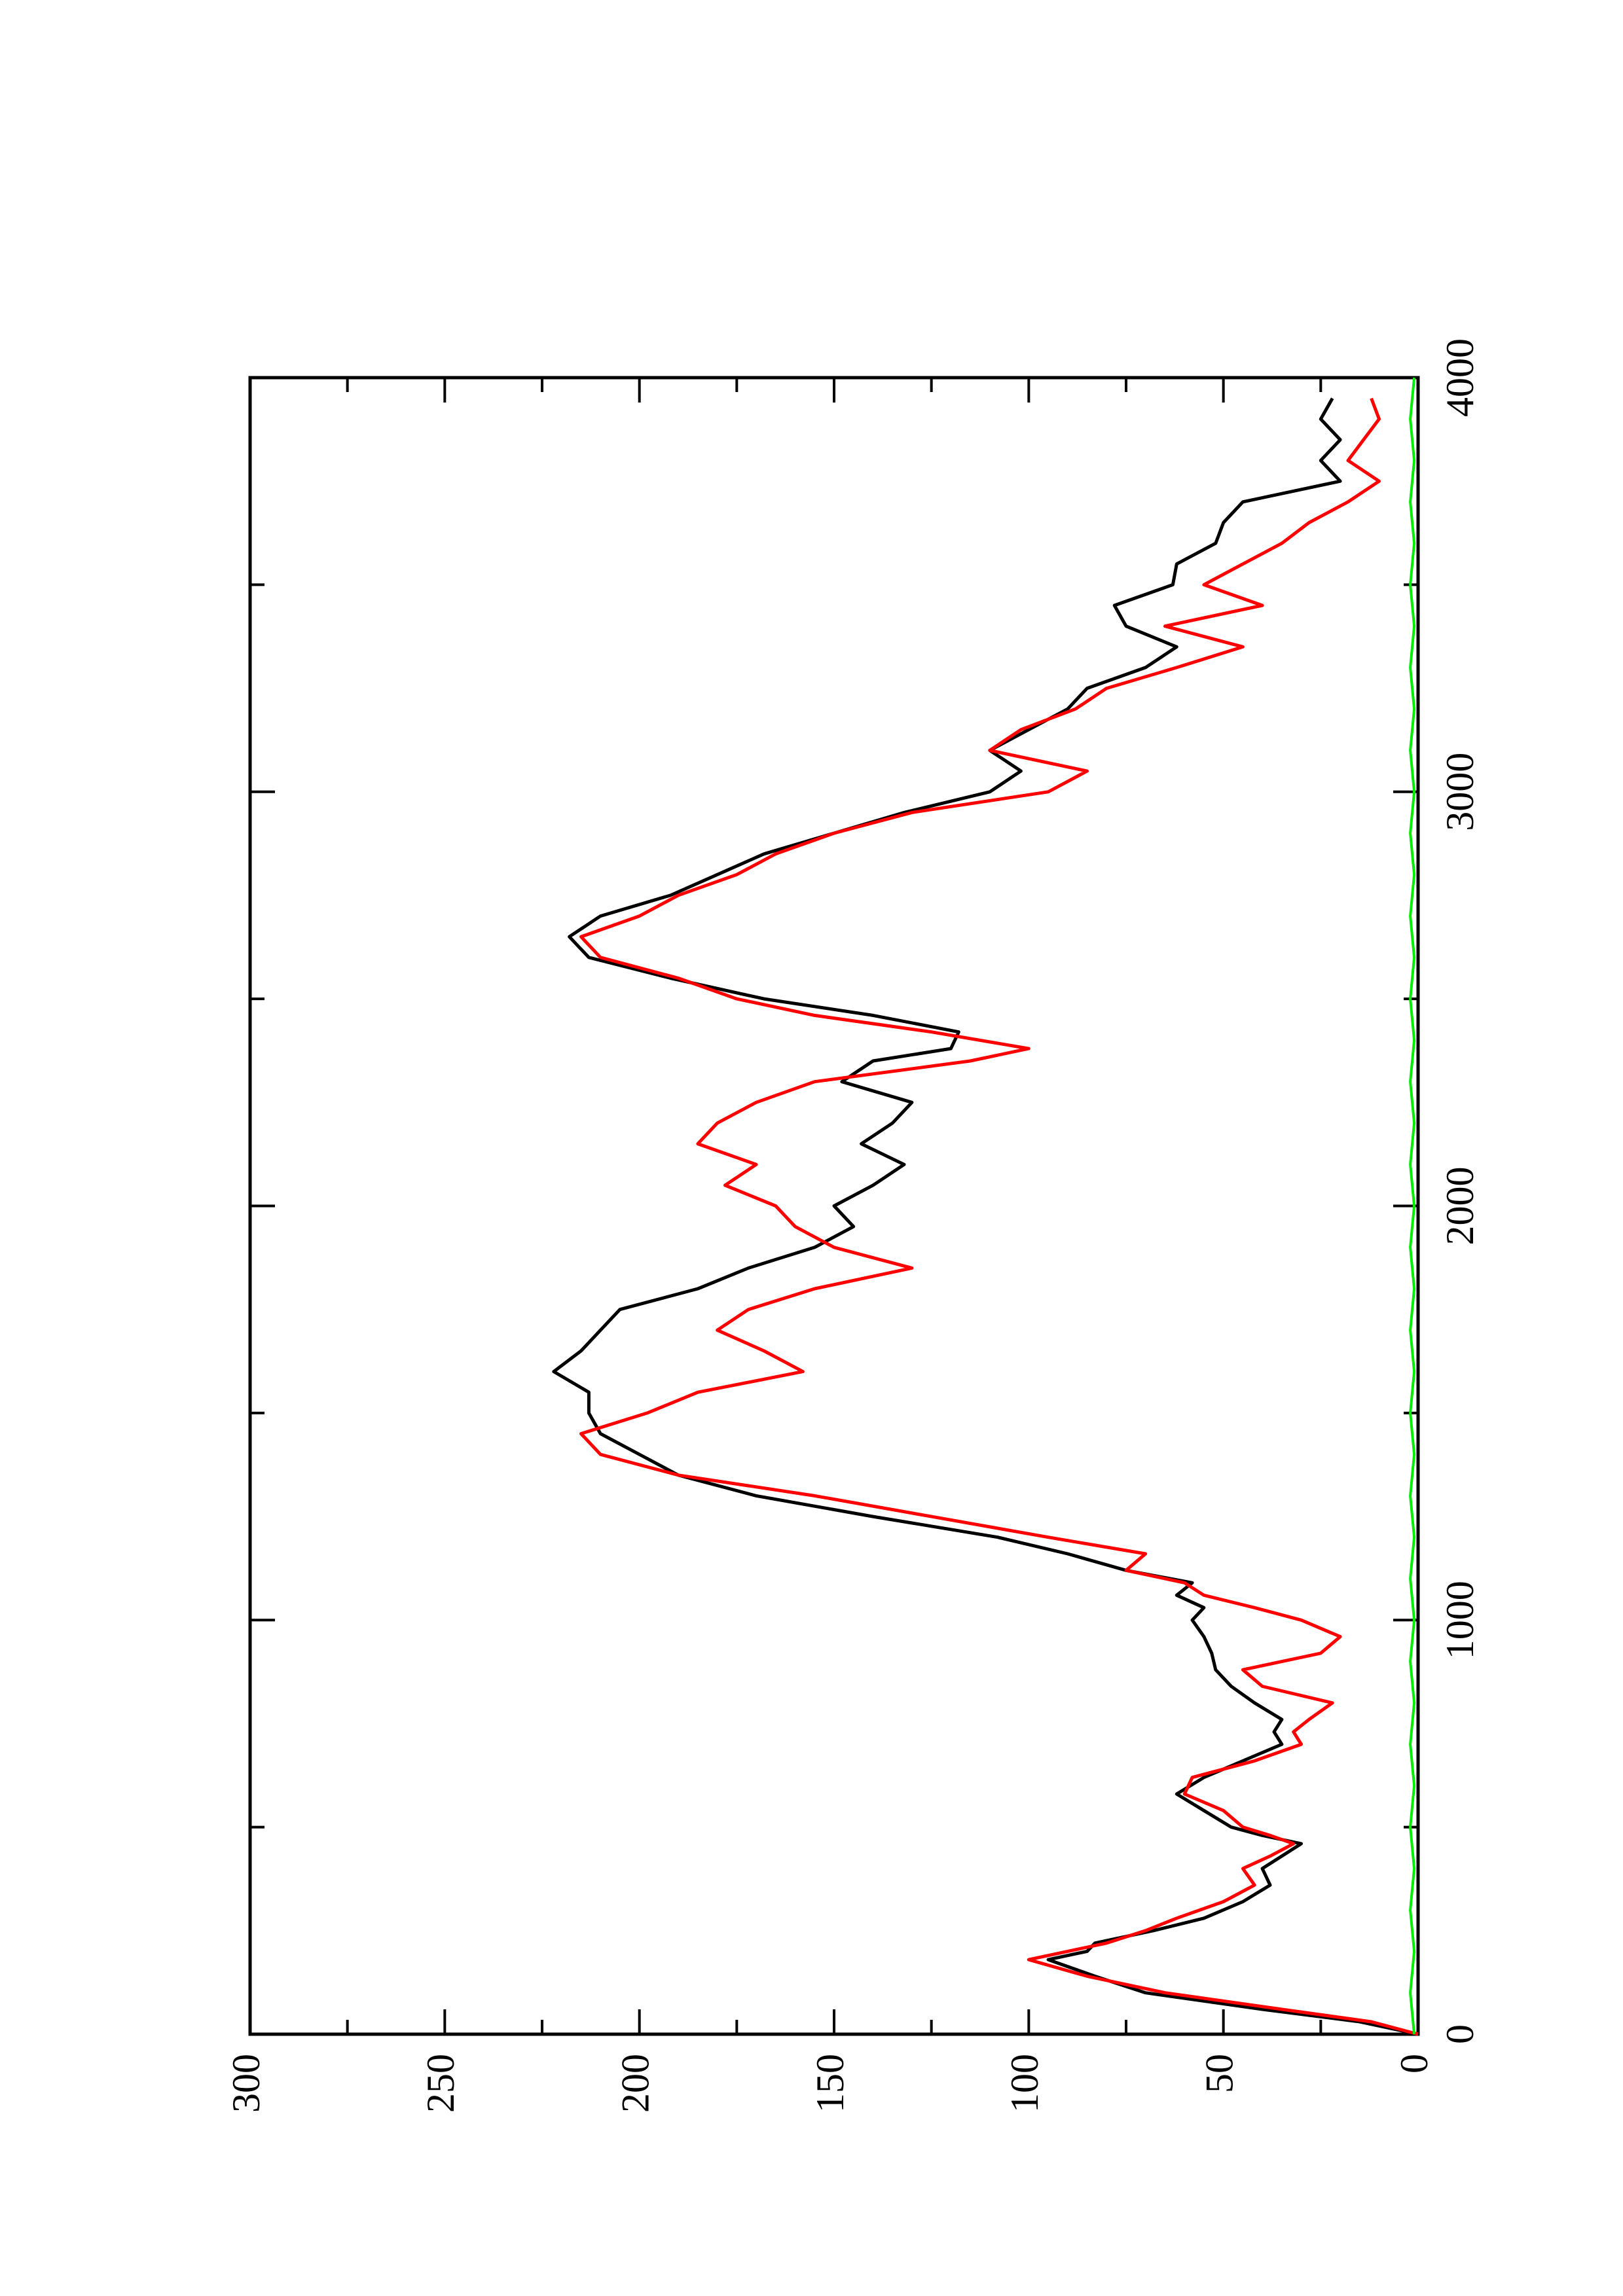 The image size is (1623, 2296). I want to click on y-tick-label: 150, so click(830, 2083).